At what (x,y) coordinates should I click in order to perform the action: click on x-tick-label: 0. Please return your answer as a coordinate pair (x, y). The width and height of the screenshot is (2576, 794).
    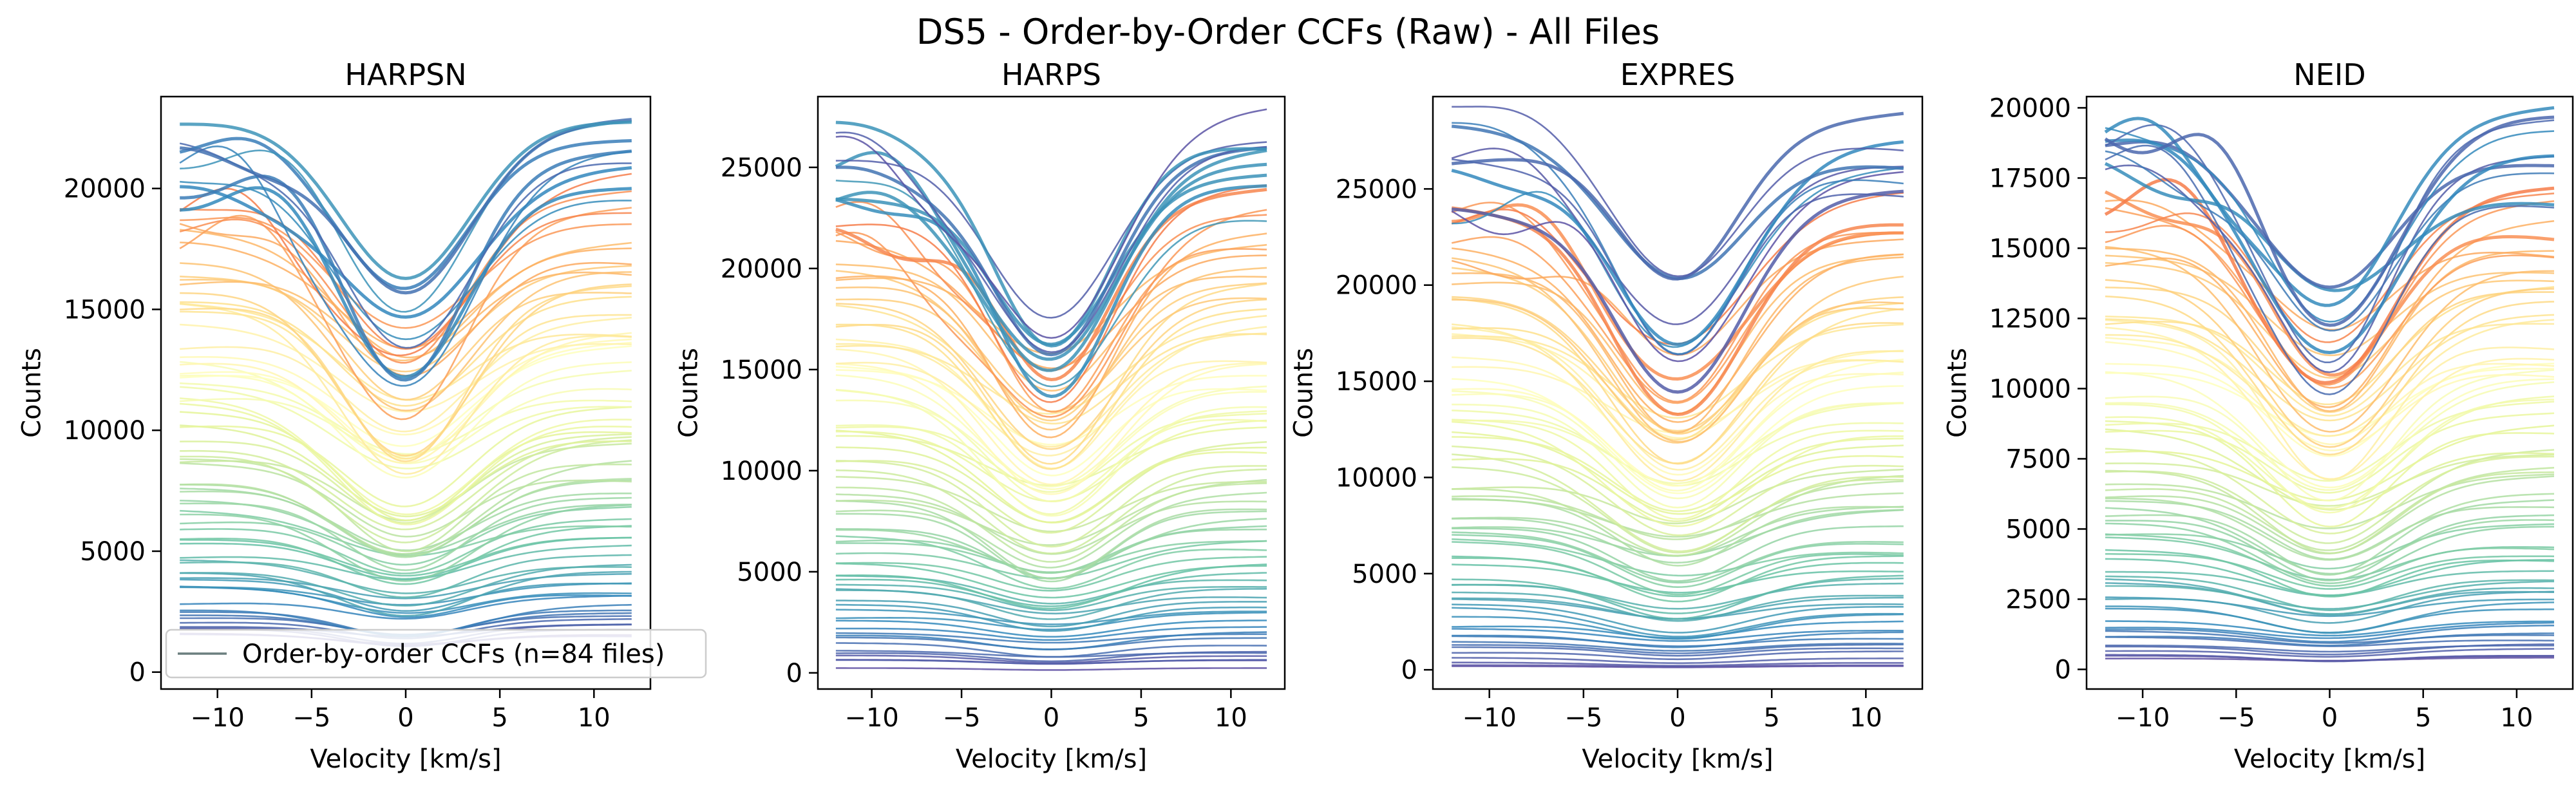
    Looking at the image, I should click on (1051, 718).